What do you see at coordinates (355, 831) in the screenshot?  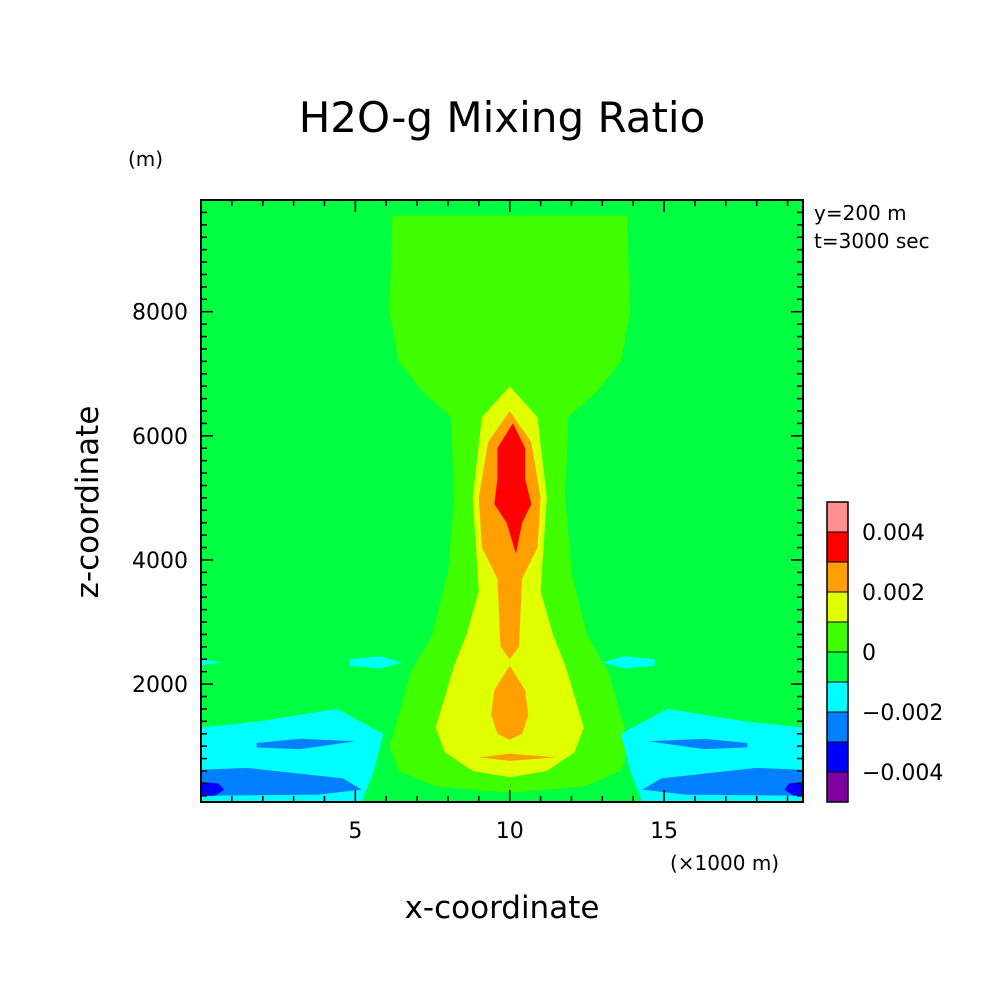 I see `x-tick-label: 5` at bounding box center [355, 831].